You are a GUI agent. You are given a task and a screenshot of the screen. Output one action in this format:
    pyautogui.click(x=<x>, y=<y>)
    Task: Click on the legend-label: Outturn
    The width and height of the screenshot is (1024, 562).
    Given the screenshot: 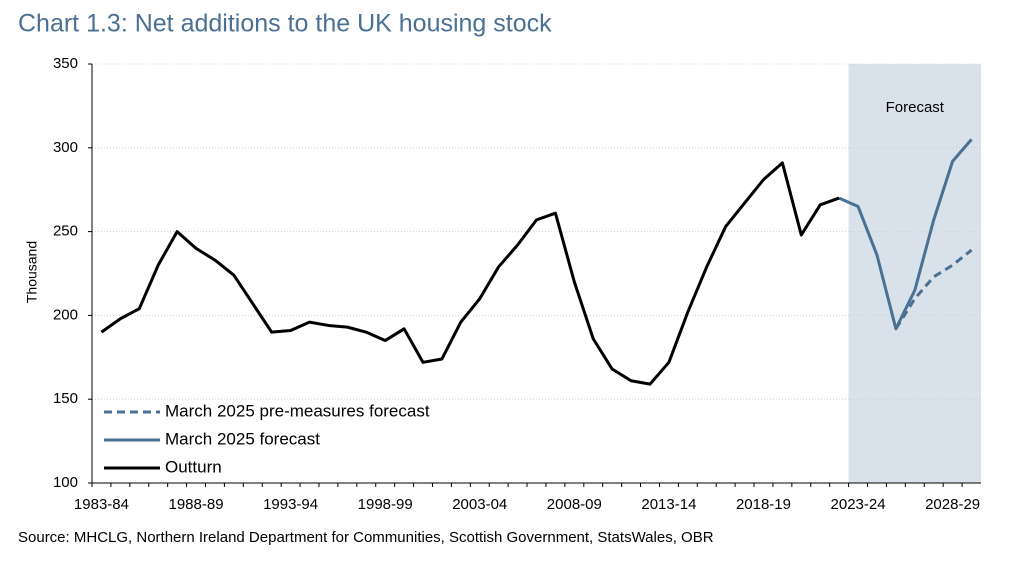 What is the action you would take?
    pyautogui.click(x=193, y=466)
    